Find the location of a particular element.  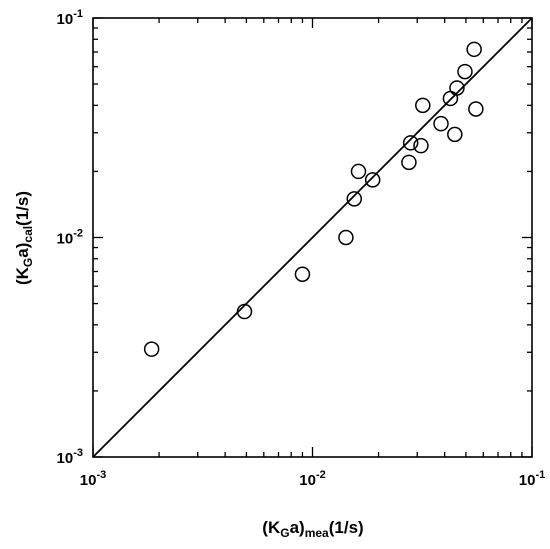

y-tick-label: 10⁻¹ is located at coordinates (70, 18).